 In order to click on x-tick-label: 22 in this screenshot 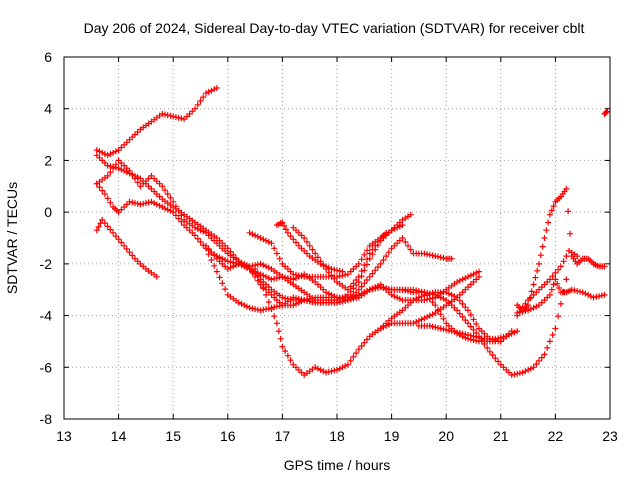, I will do `click(556, 436)`.